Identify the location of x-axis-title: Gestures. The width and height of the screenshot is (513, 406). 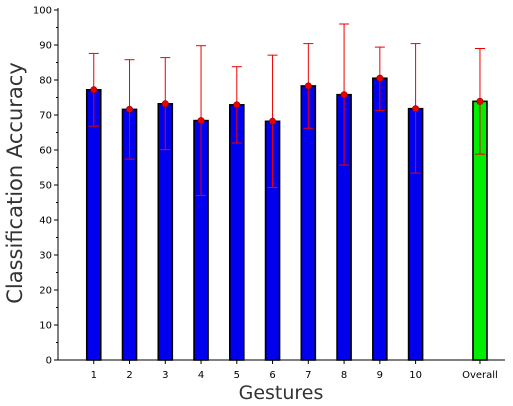
(281, 393).